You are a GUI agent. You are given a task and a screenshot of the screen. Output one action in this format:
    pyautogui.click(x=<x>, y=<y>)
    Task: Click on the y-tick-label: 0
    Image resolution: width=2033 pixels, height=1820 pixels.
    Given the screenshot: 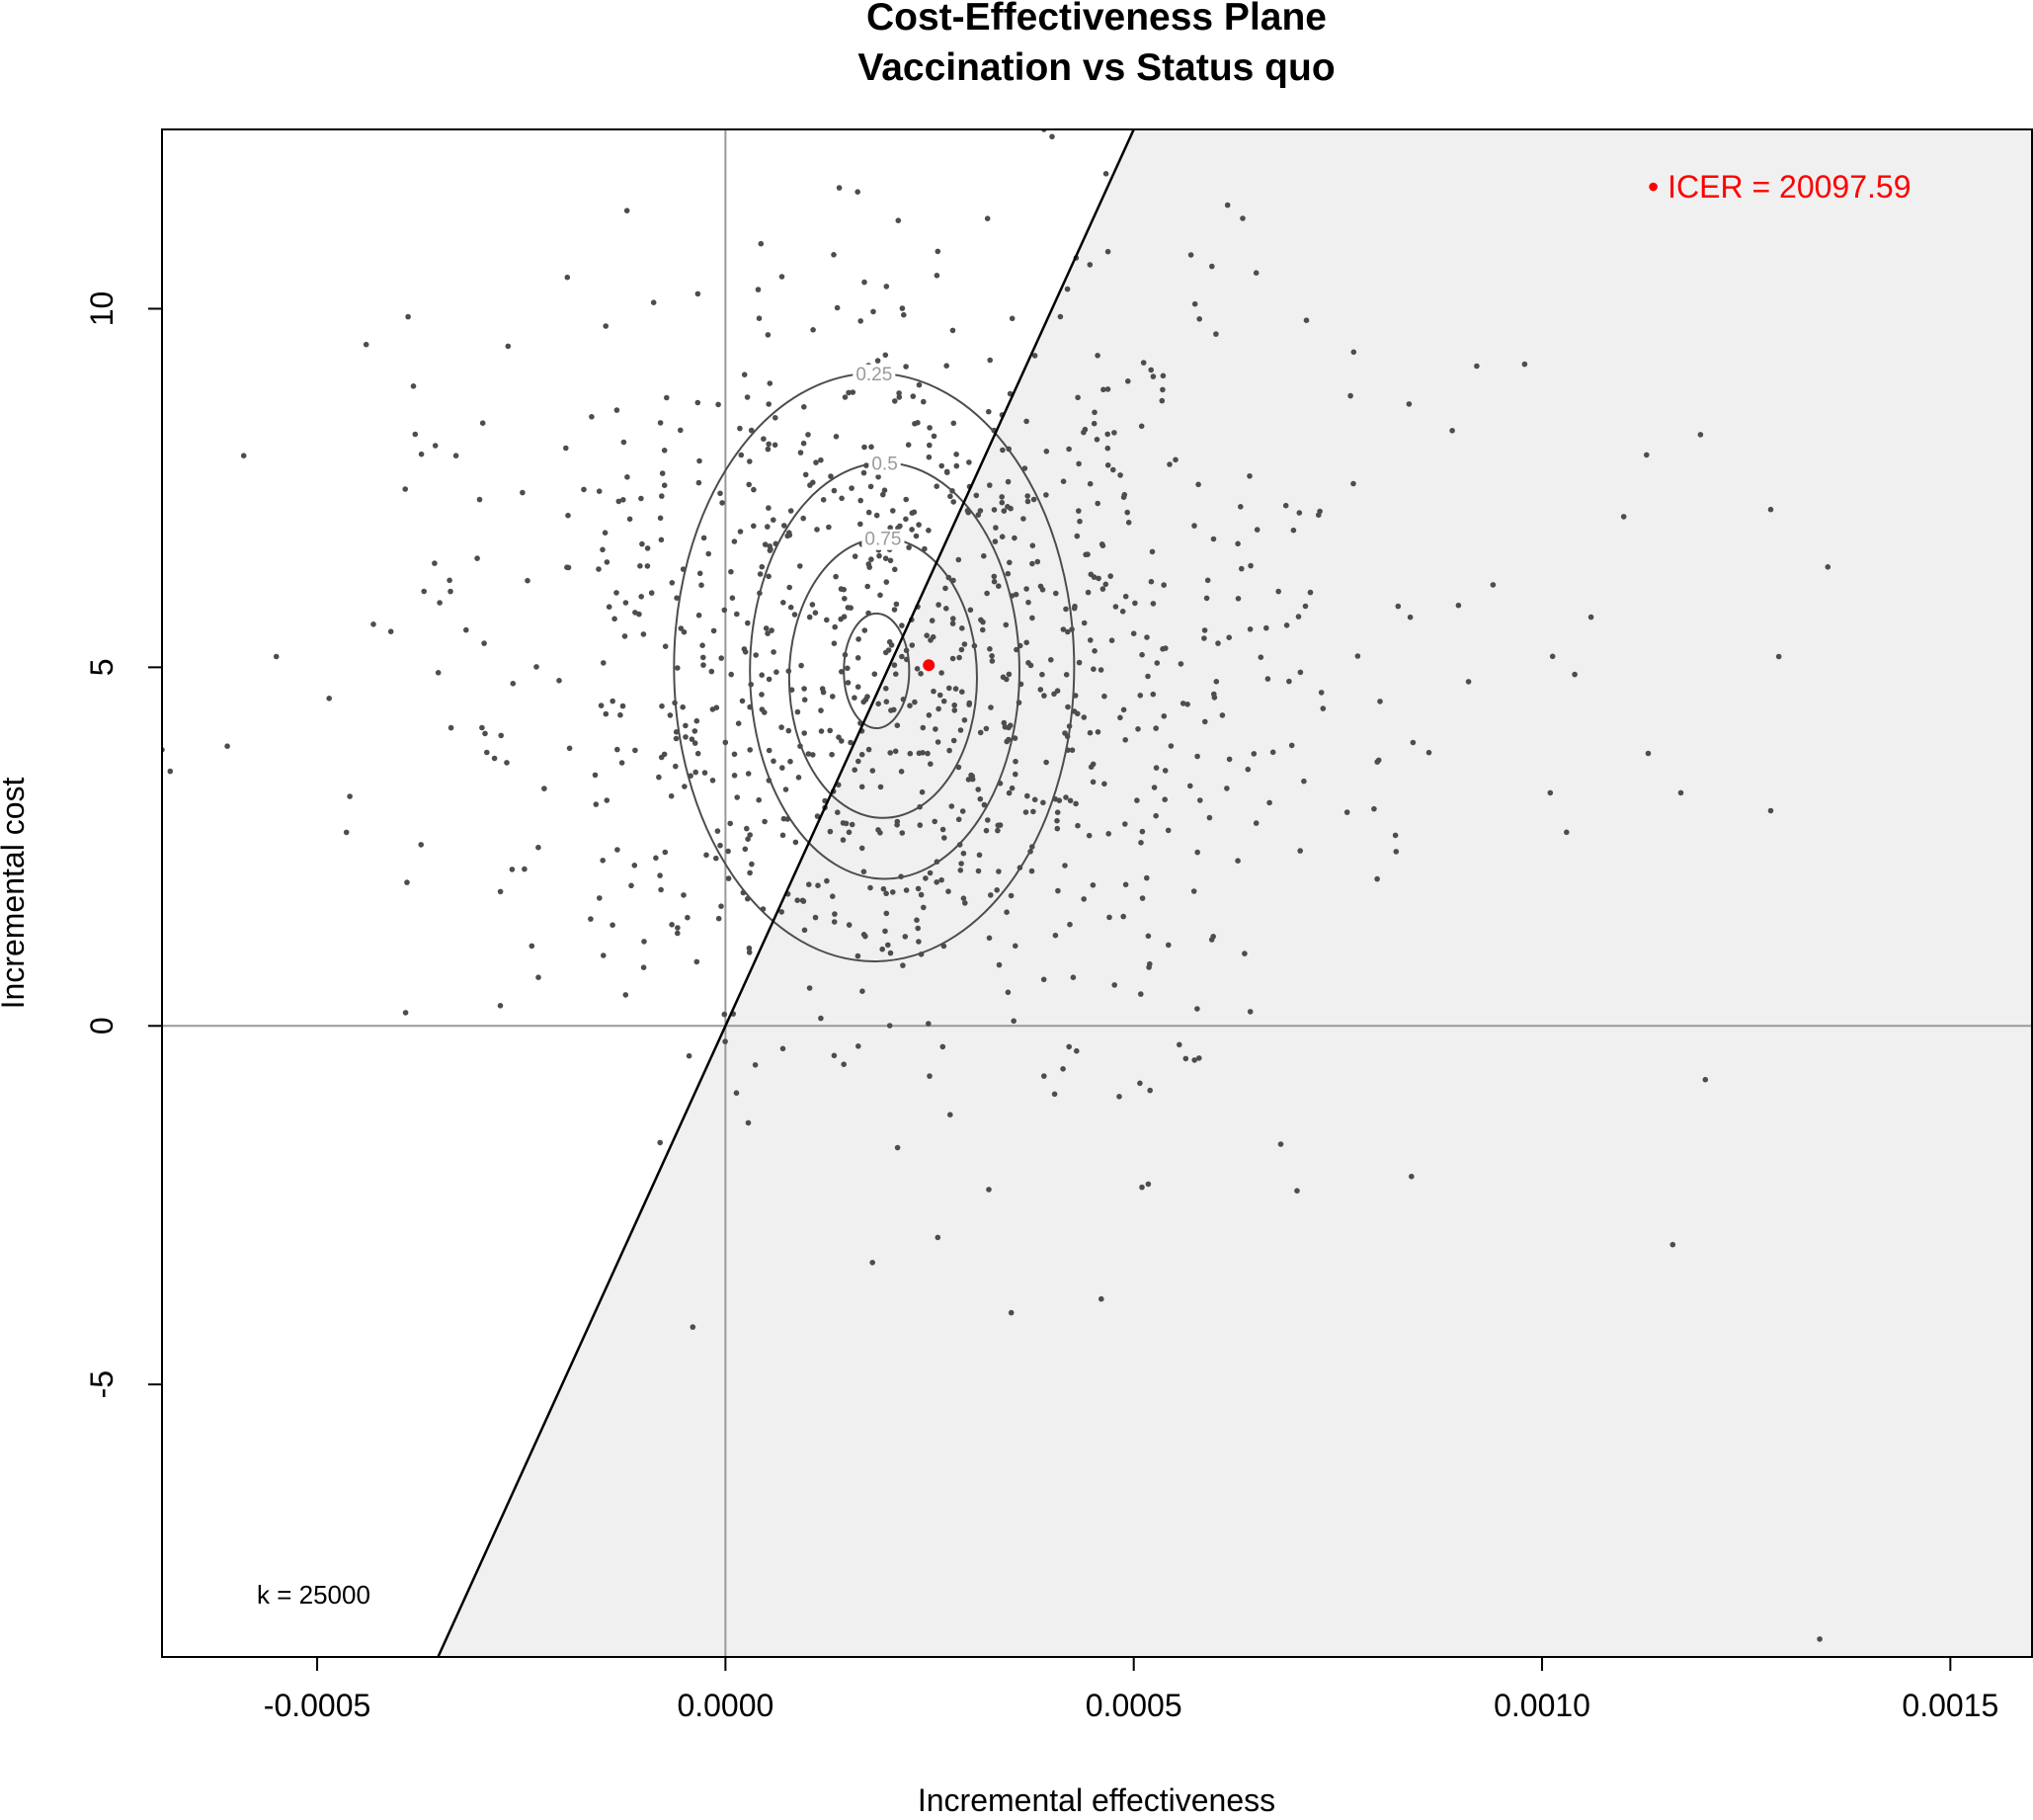 What is the action you would take?
    pyautogui.click(x=102, y=1025)
    